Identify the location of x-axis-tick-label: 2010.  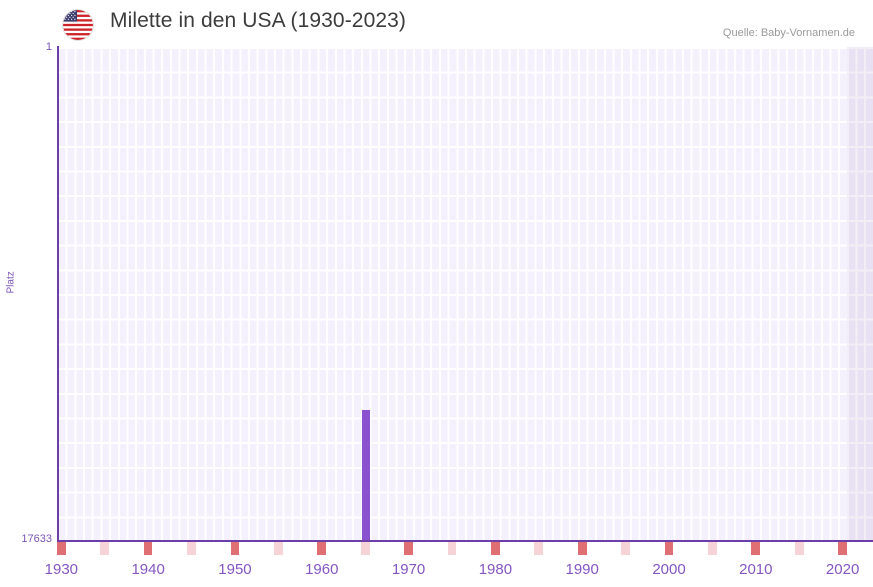
(756, 569).